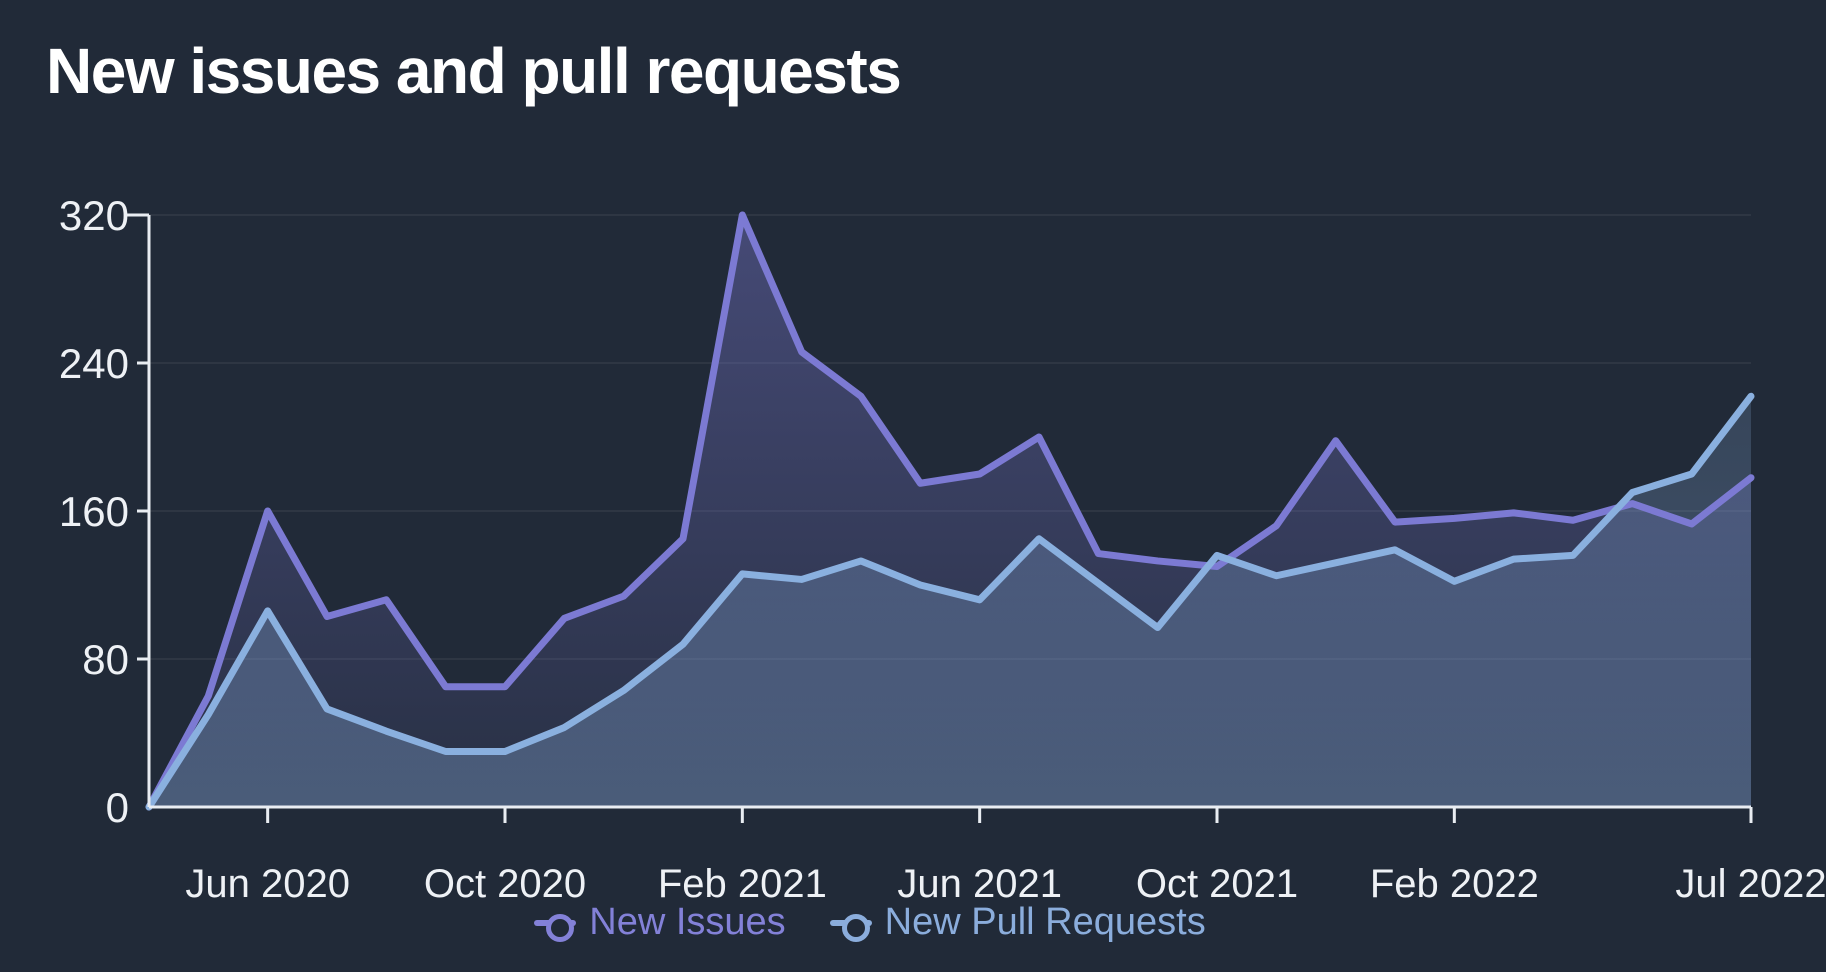 The width and height of the screenshot is (1826, 972). Describe the element at coordinates (1454, 884) in the screenshot. I see `x-tick-label: Feb 2022` at that location.